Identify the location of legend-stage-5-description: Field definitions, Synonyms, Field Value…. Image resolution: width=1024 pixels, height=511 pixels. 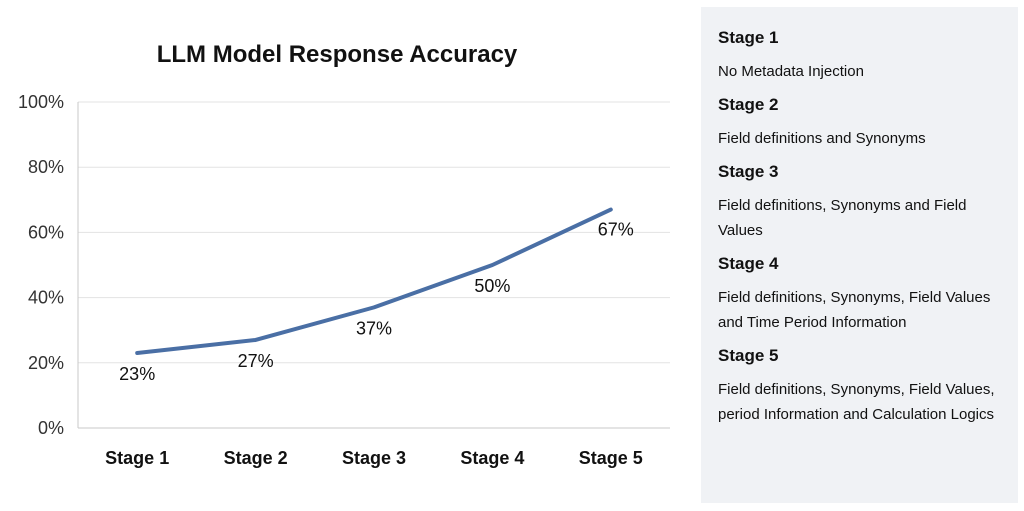
(856, 402).